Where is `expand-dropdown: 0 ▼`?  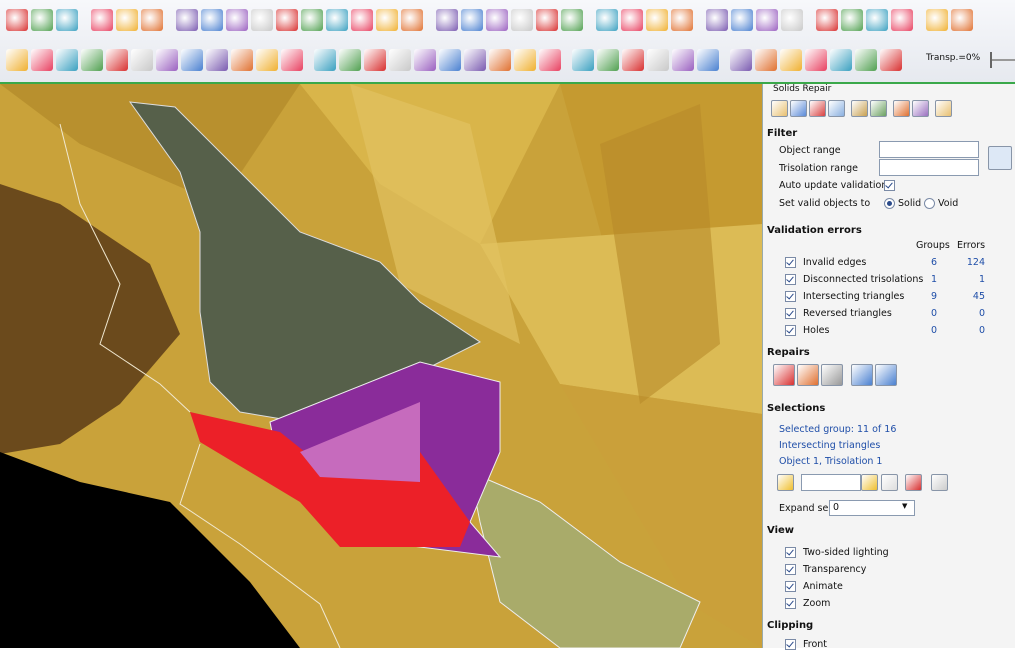 expand-dropdown: 0 ▼ is located at coordinates (872, 508).